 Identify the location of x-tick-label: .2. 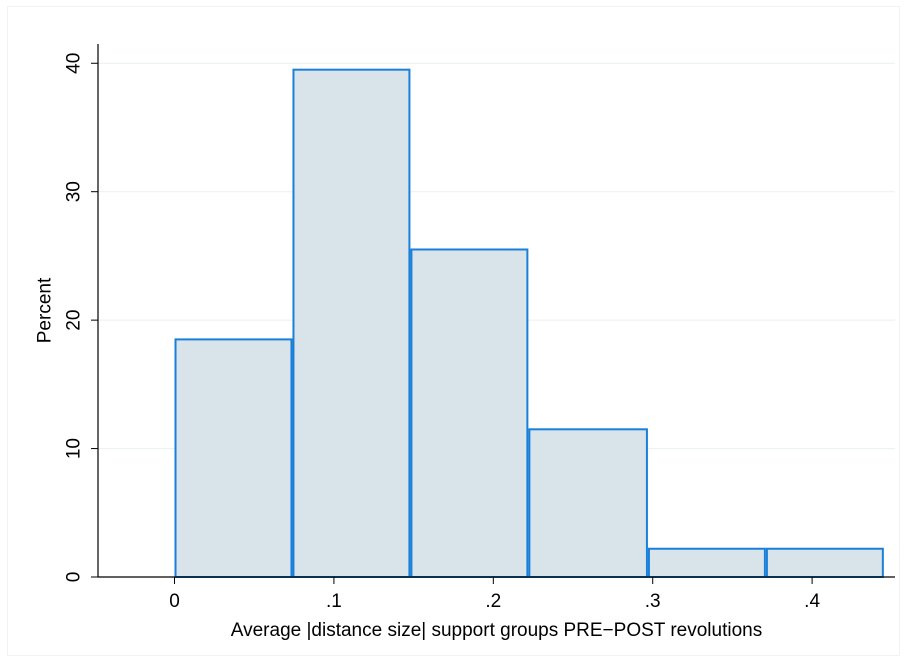
(493, 601).